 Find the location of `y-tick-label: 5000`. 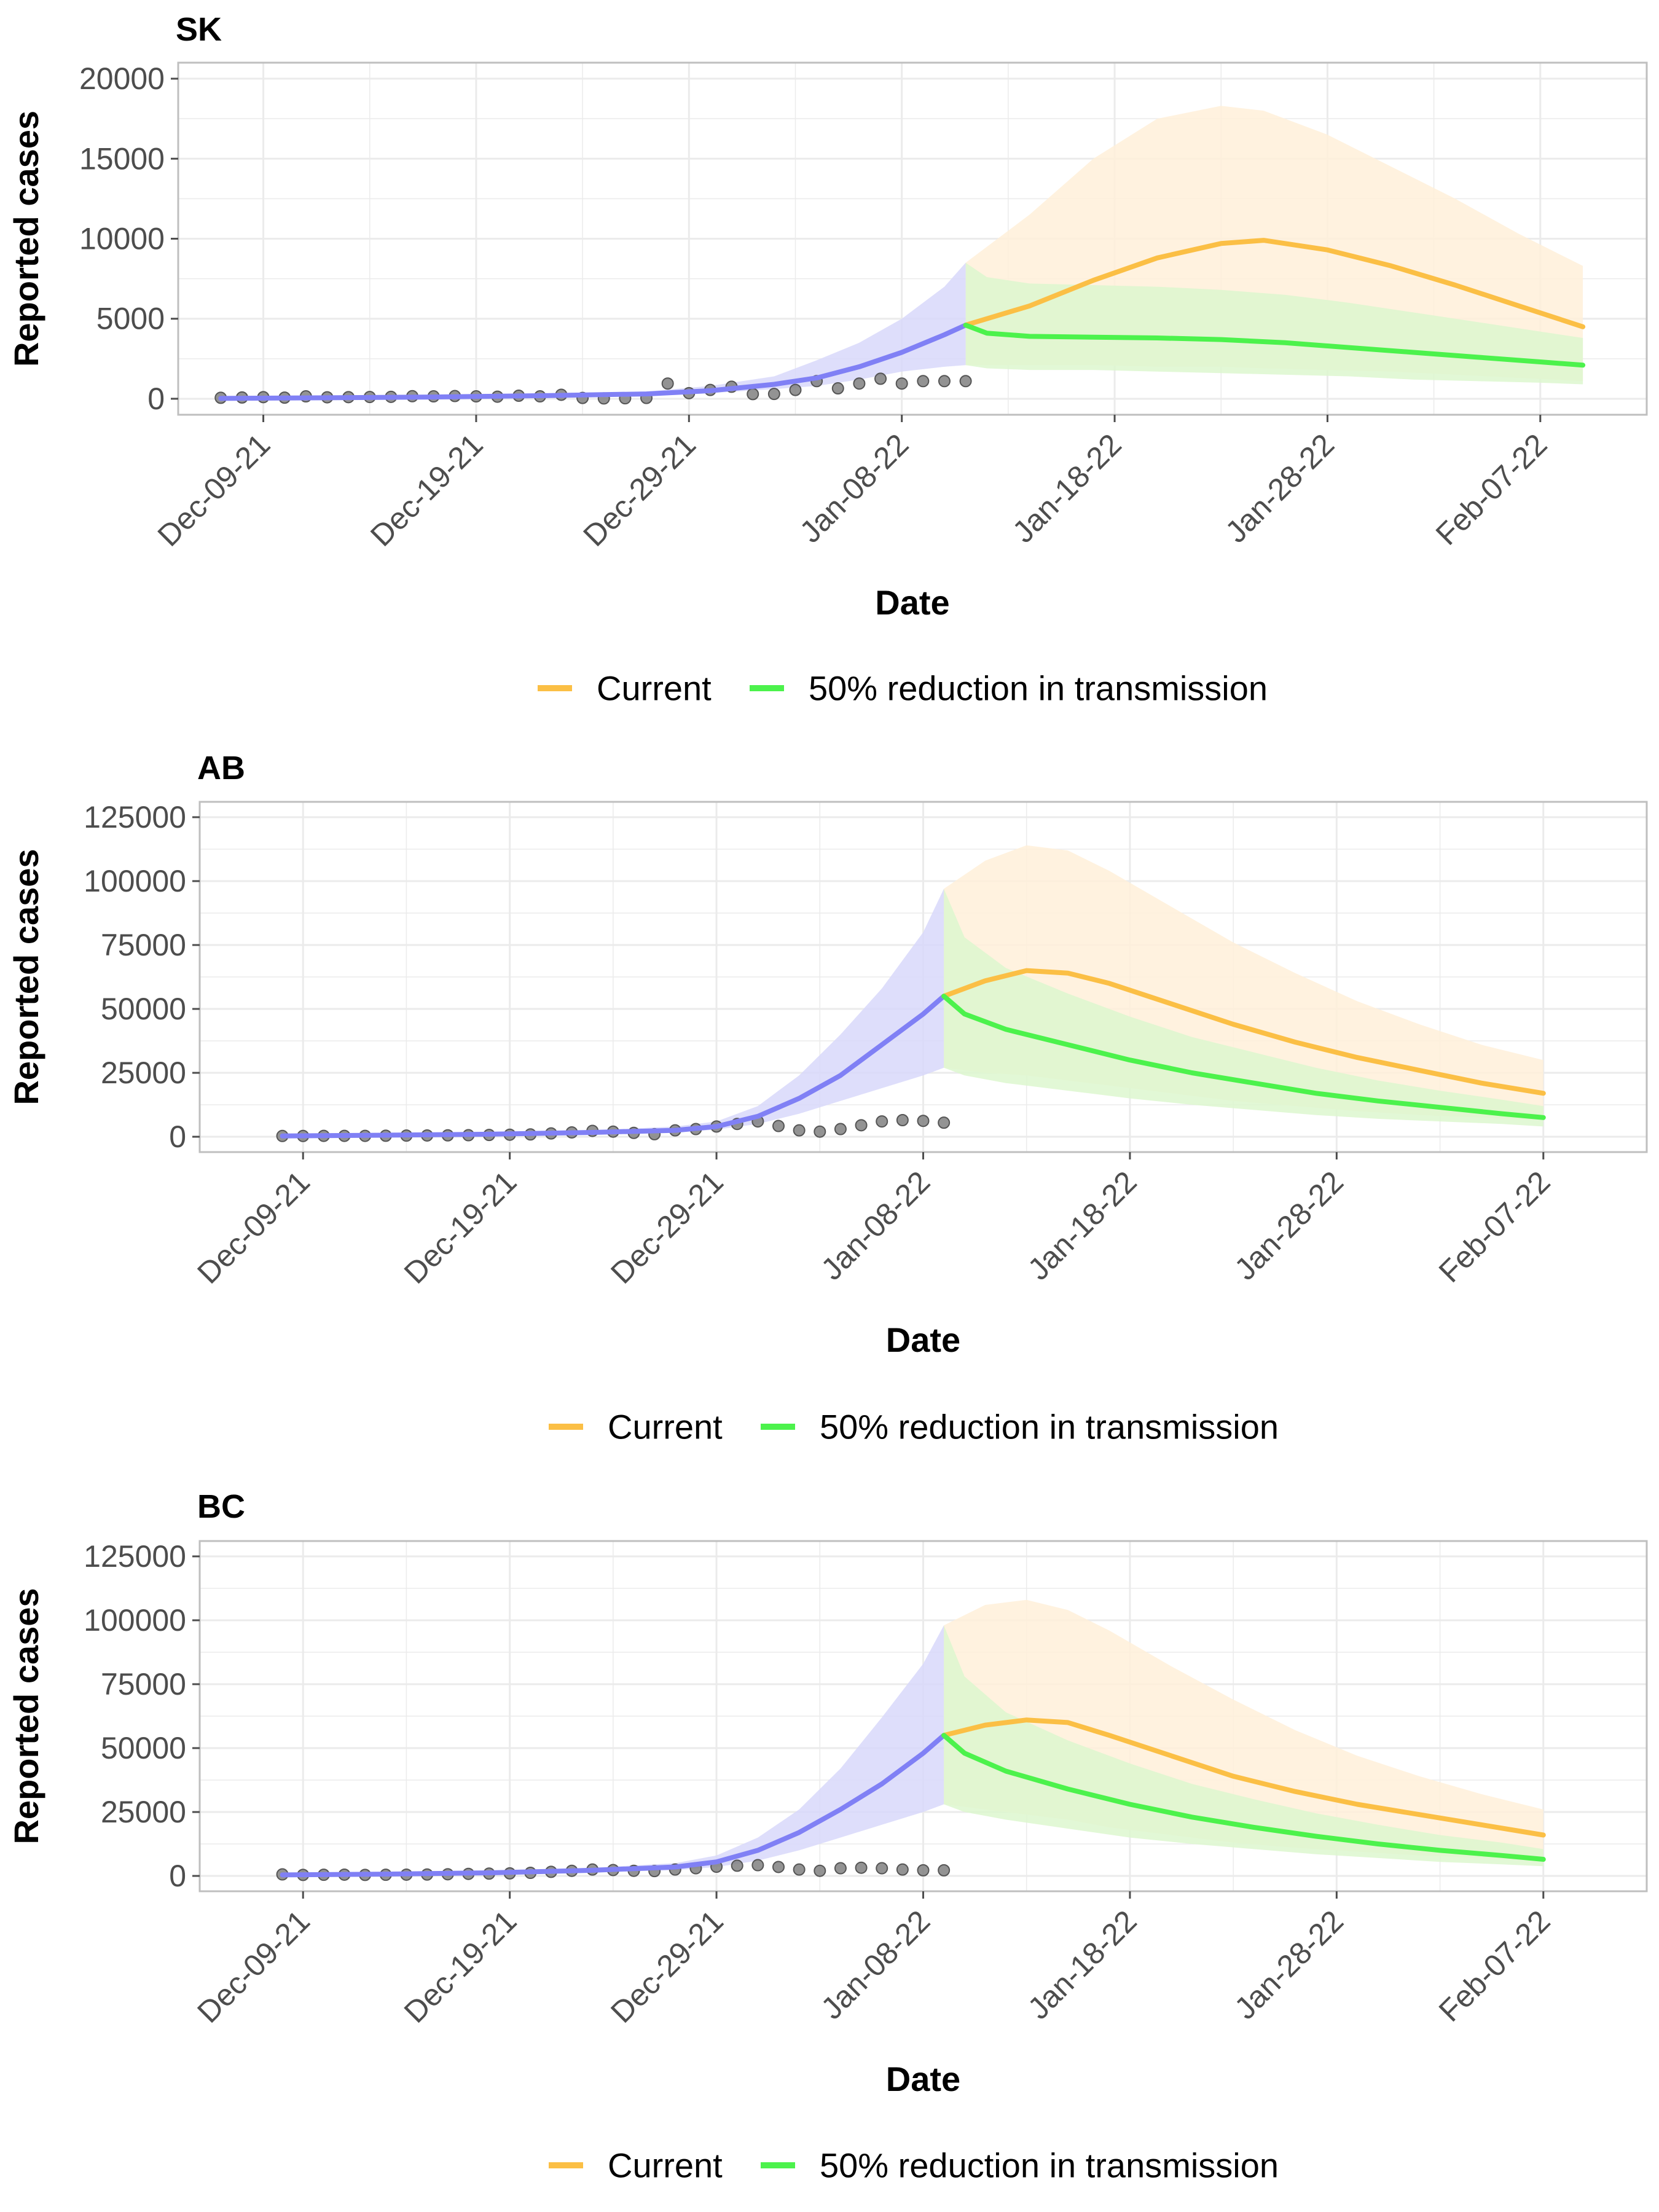

y-tick-label: 5000 is located at coordinates (130, 319).